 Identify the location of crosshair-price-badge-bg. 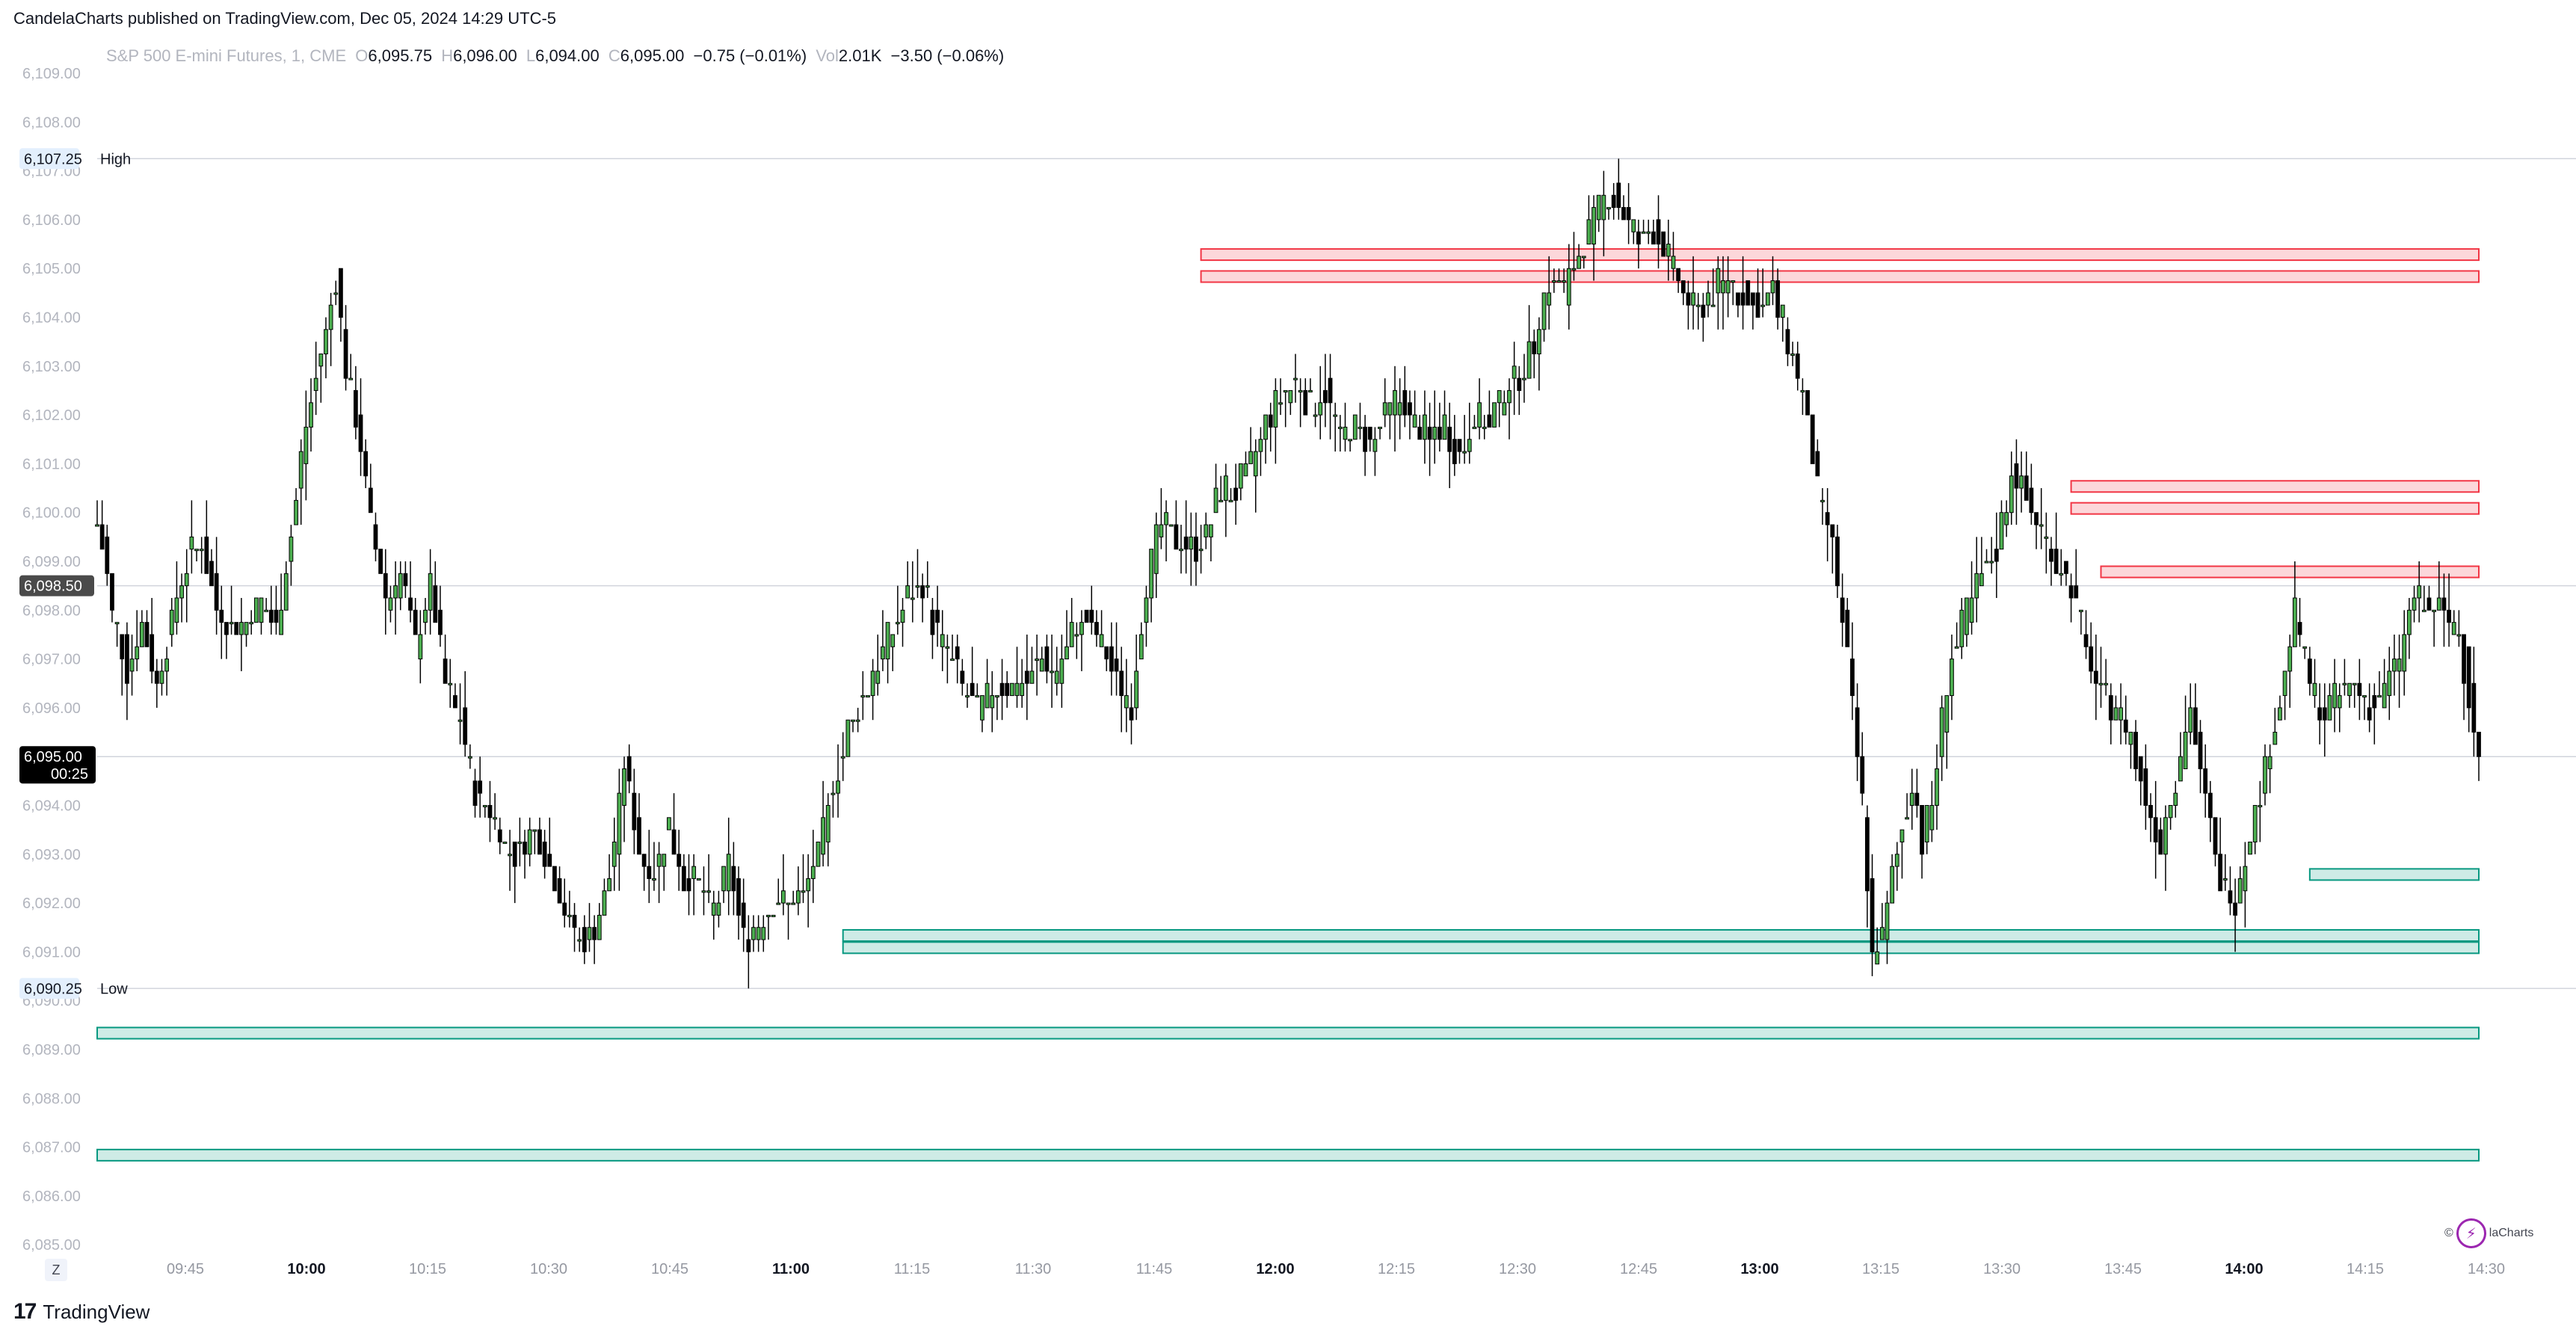
(56, 585).